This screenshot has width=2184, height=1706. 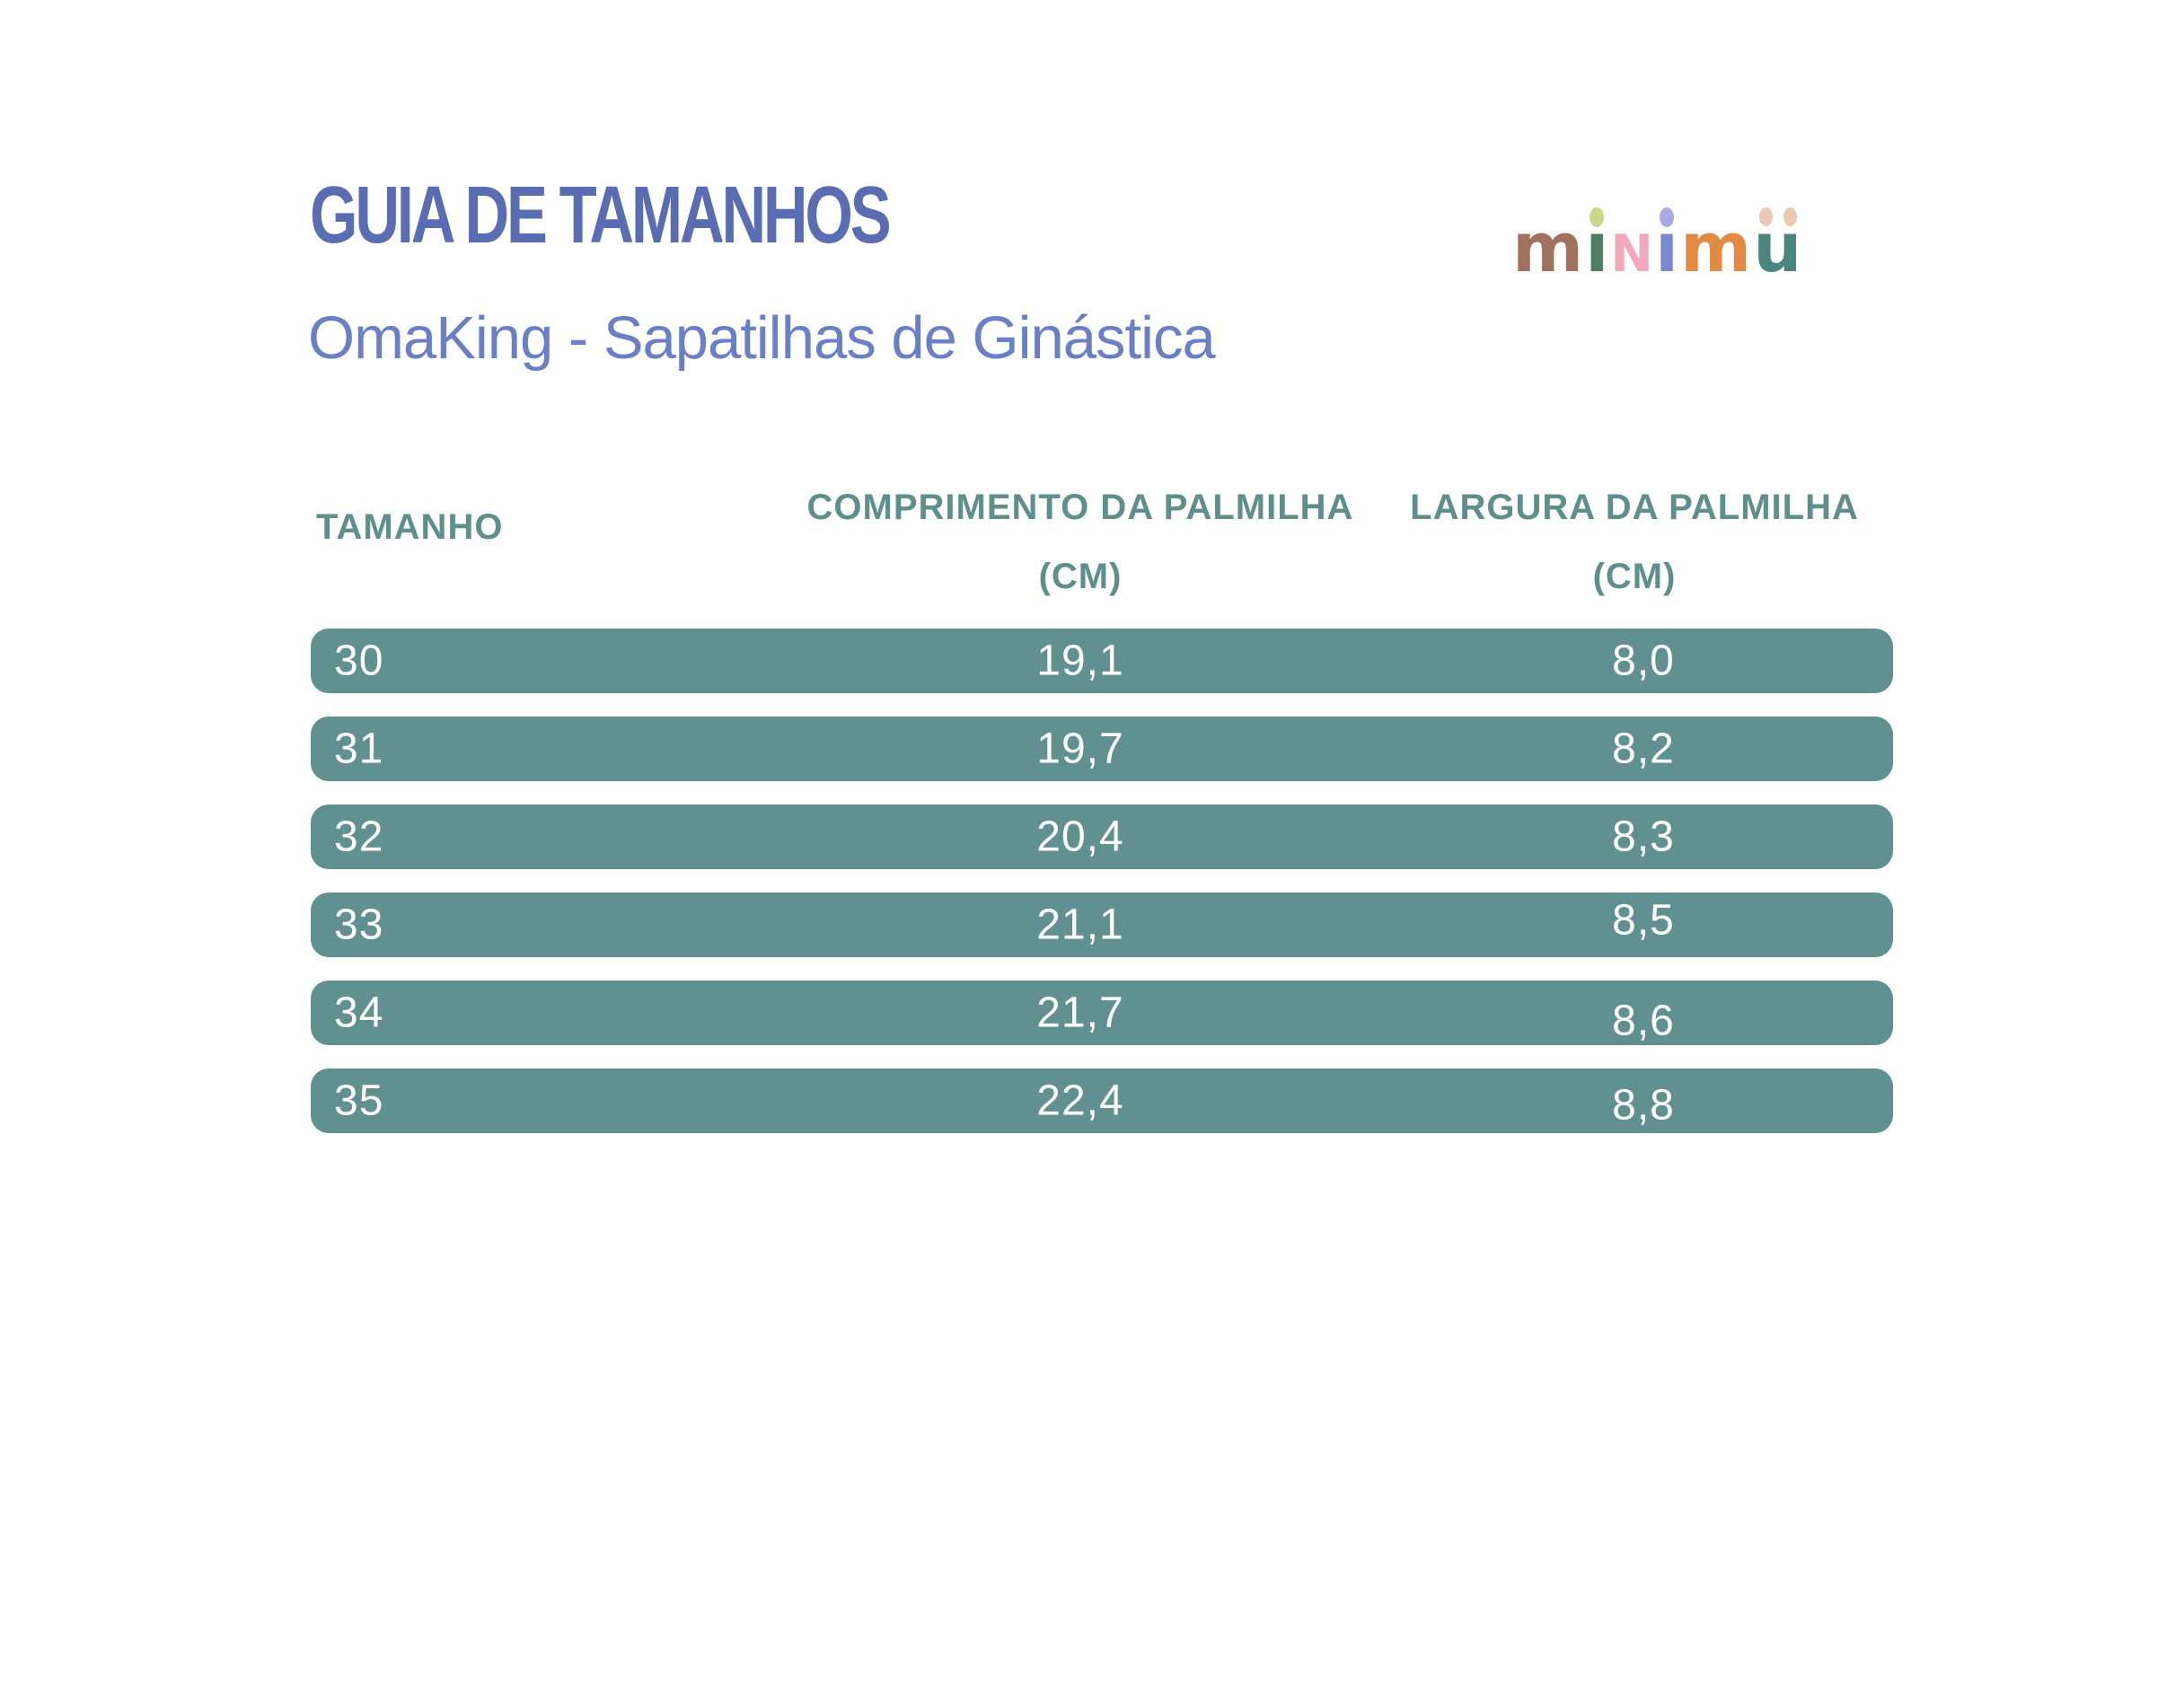 What do you see at coordinates (1080, 661) in the screenshot?
I see `comprimento-value: 19,1` at bounding box center [1080, 661].